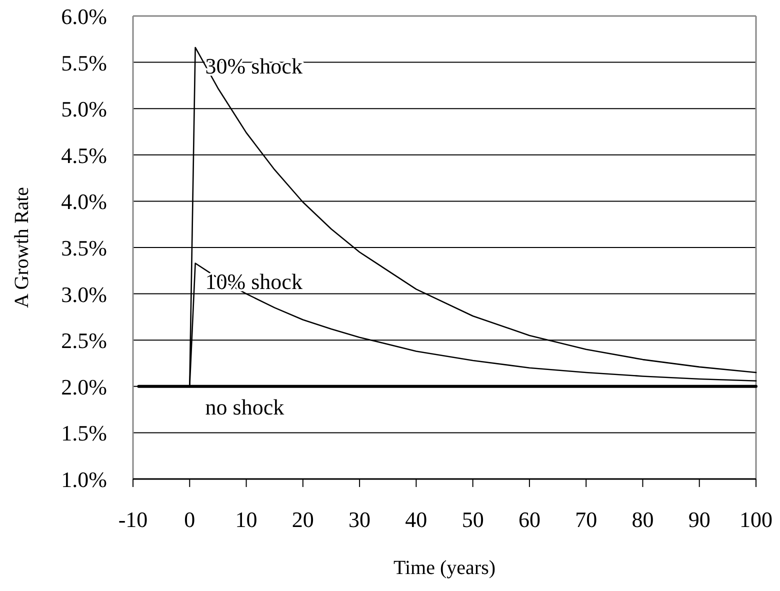 This screenshot has width=780, height=591. What do you see at coordinates (133, 519) in the screenshot?
I see `x-tick-label: -10` at bounding box center [133, 519].